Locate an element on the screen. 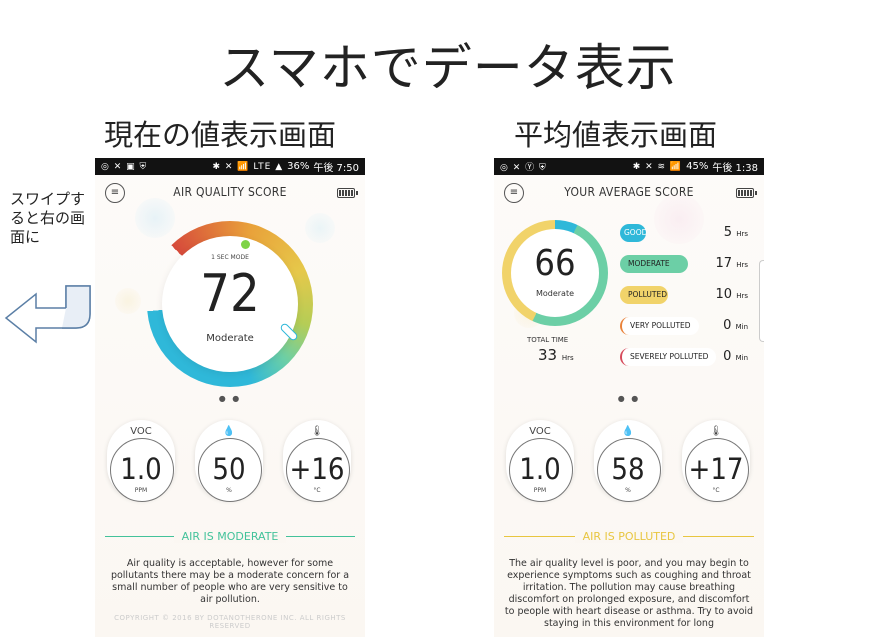 The height and width of the screenshot is (637, 896). notification-icons: ◎ ✕ ▣ ⛨ is located at coordinates (124, 166).